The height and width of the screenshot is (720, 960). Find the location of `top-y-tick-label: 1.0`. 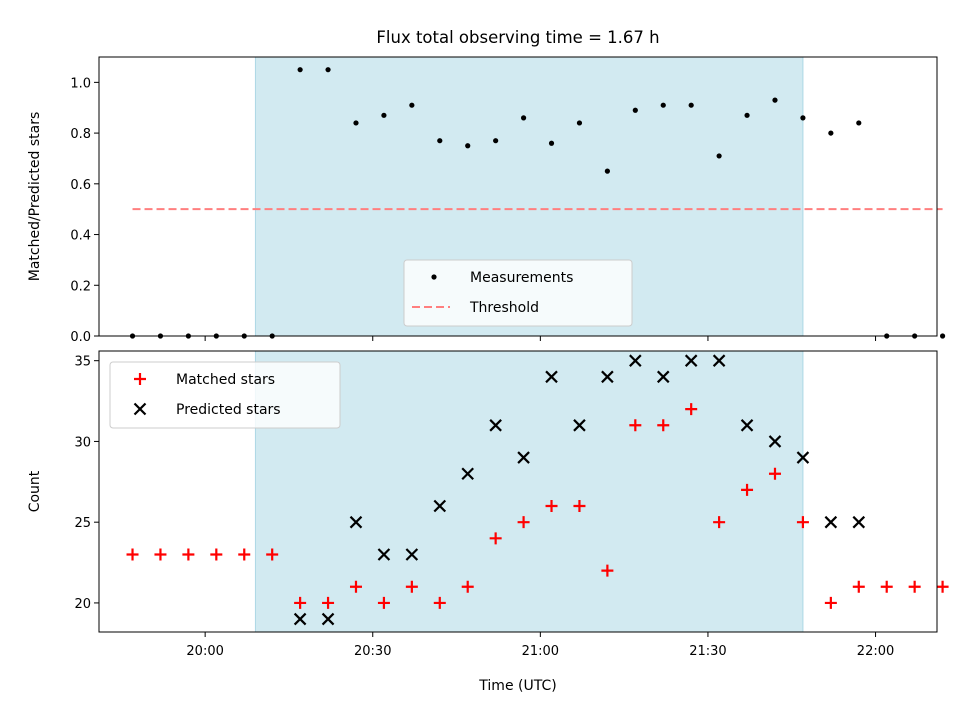

top-y-tick-label: 1.0 is located at coordinates (80, 83).